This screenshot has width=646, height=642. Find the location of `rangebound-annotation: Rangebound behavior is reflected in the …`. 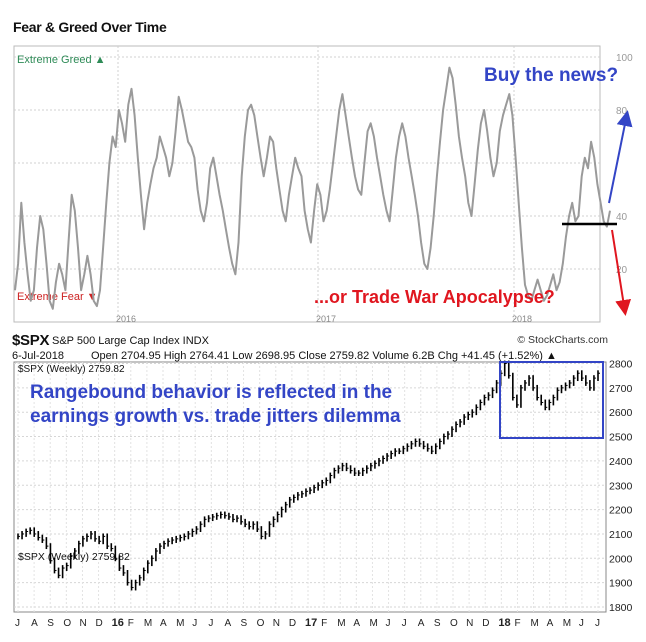

rangebound-annotation: Rangebound behavior is reflected in the … is located at coordinates (215, 405).